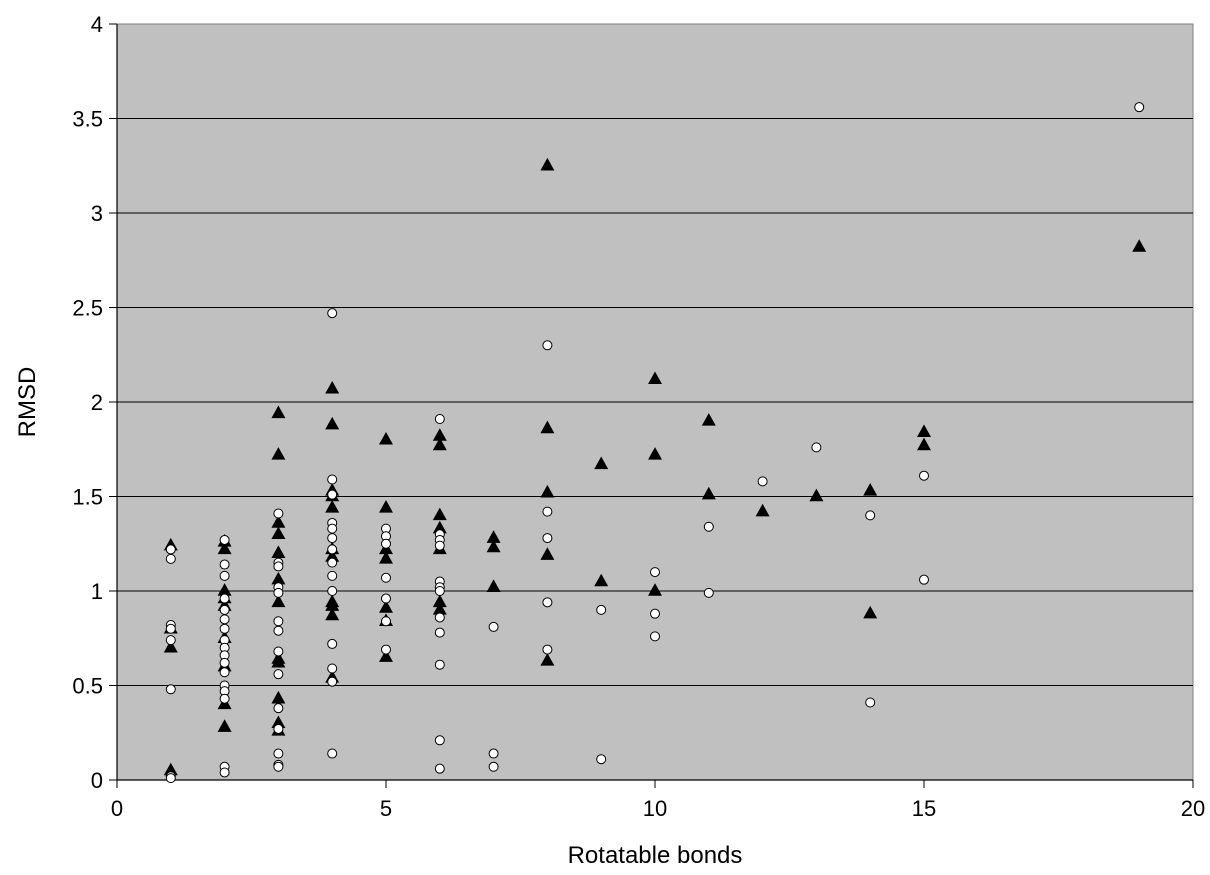 The image size is (1210, 875). I want to click on x-tick-label: 20, so click(1193, 808).